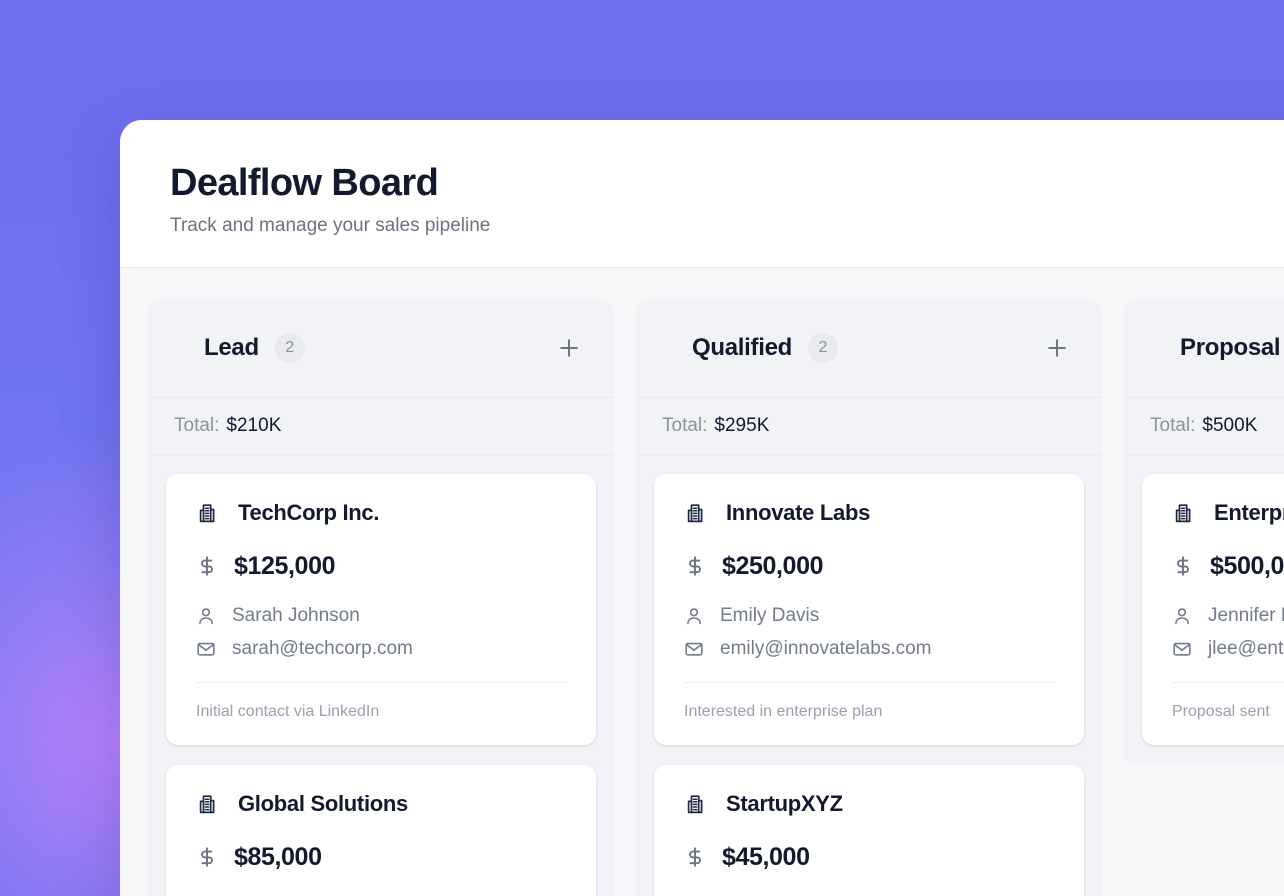  I want to click on card-company-name: Innovate Labs, so click(798, 512).